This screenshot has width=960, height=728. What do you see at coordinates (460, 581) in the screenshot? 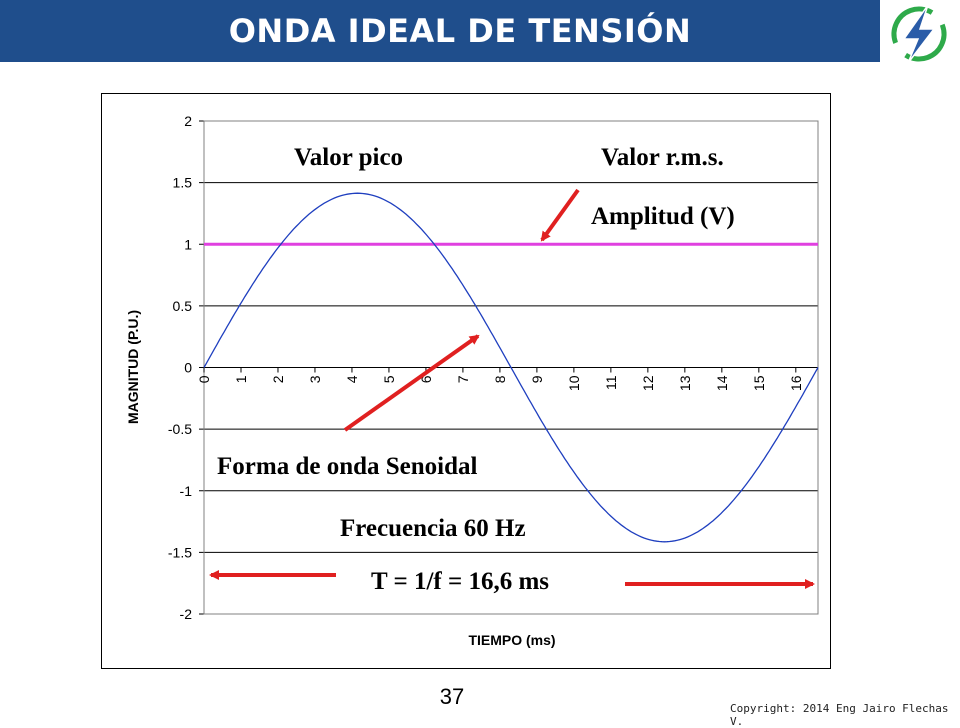
I see `period-label: T = 1/f = 16,6 ms` at bounding box center [460, 581].